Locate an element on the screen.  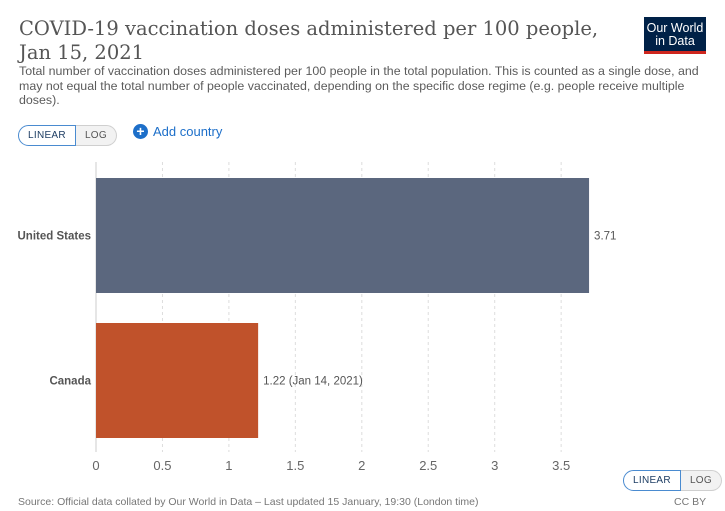
license-link: CC BY is located at coordinates (690, 502).